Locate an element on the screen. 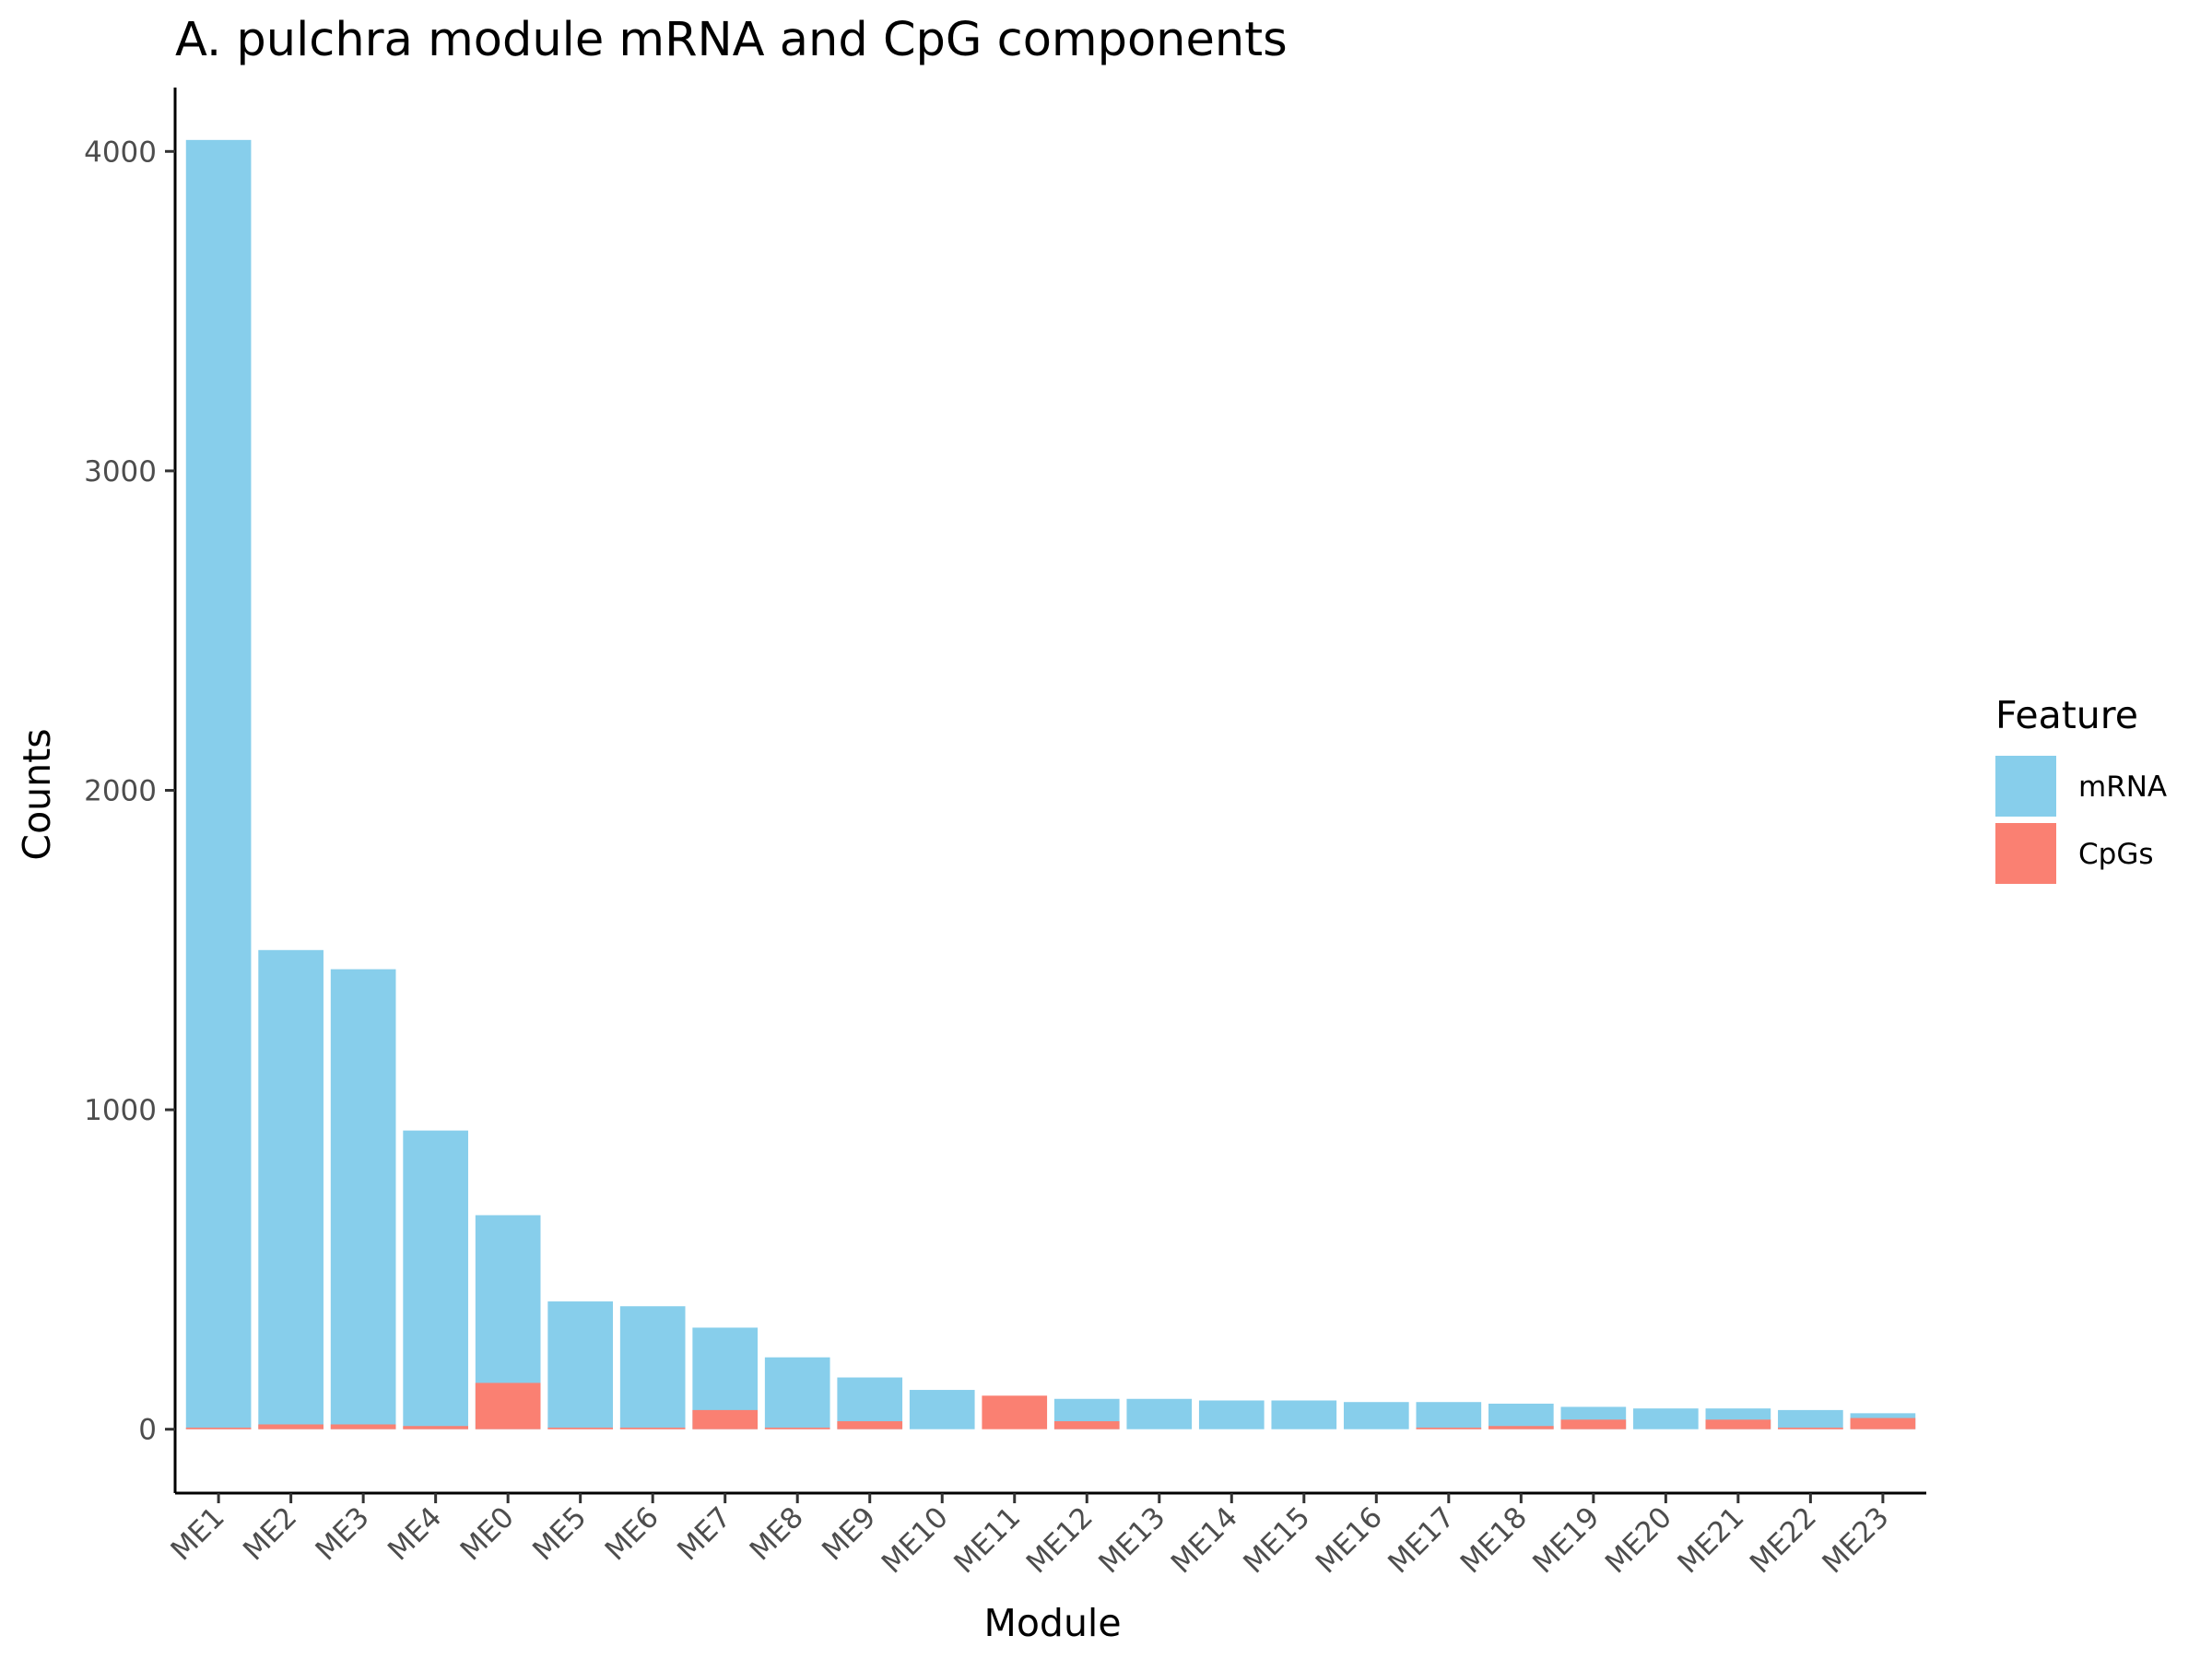 This screenshot has width=2212, height=1659. bar-cpgs-me7 is located at coordinates (725, 1419).